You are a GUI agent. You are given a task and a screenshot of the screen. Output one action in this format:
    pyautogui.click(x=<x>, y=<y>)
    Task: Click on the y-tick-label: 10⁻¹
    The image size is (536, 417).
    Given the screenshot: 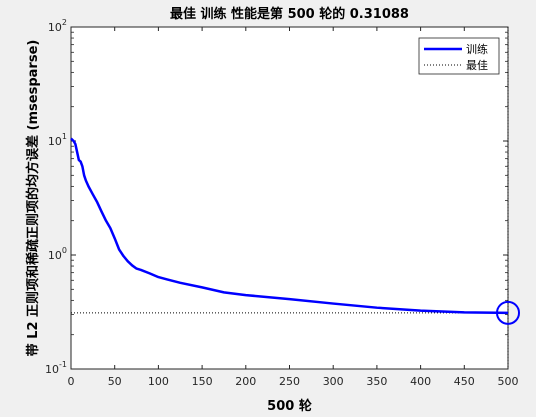 What is the action you would take?
    pyautogui.click(x=56, y=368)
    